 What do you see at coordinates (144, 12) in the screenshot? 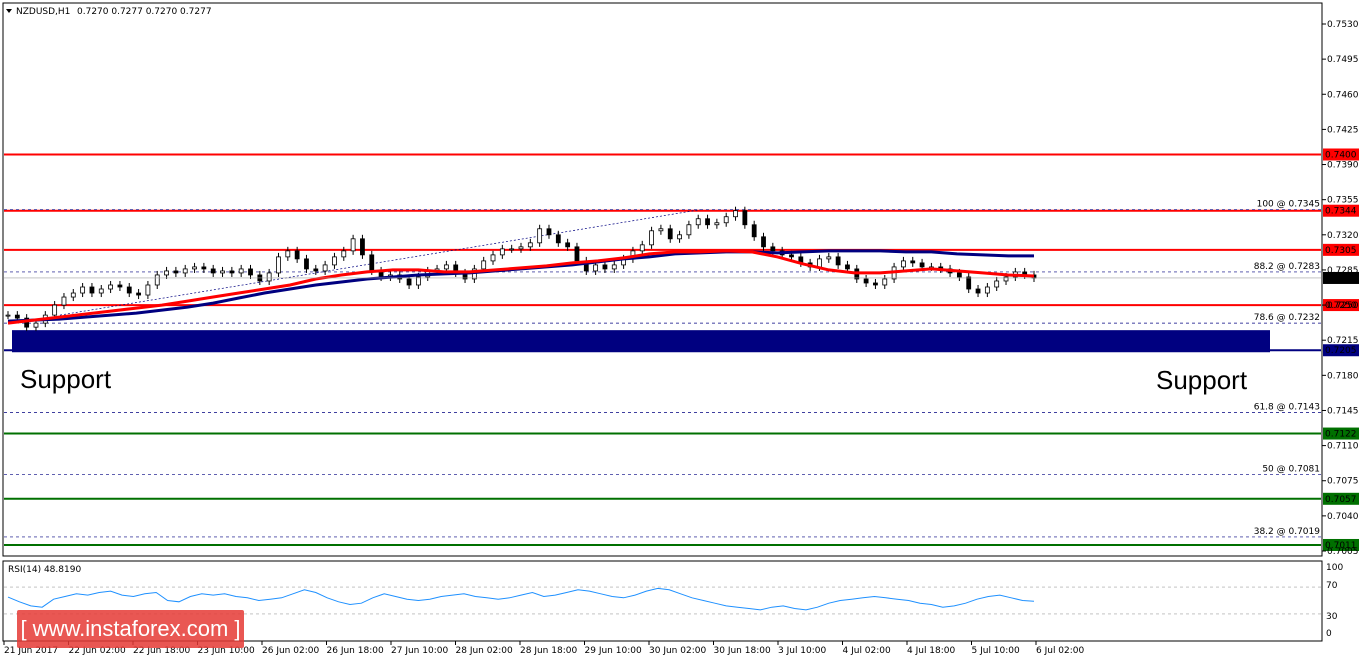
I see `ohlc-values: 0.7270 0.7277 0.7270 0.7277` at bounding box center [144, 12].